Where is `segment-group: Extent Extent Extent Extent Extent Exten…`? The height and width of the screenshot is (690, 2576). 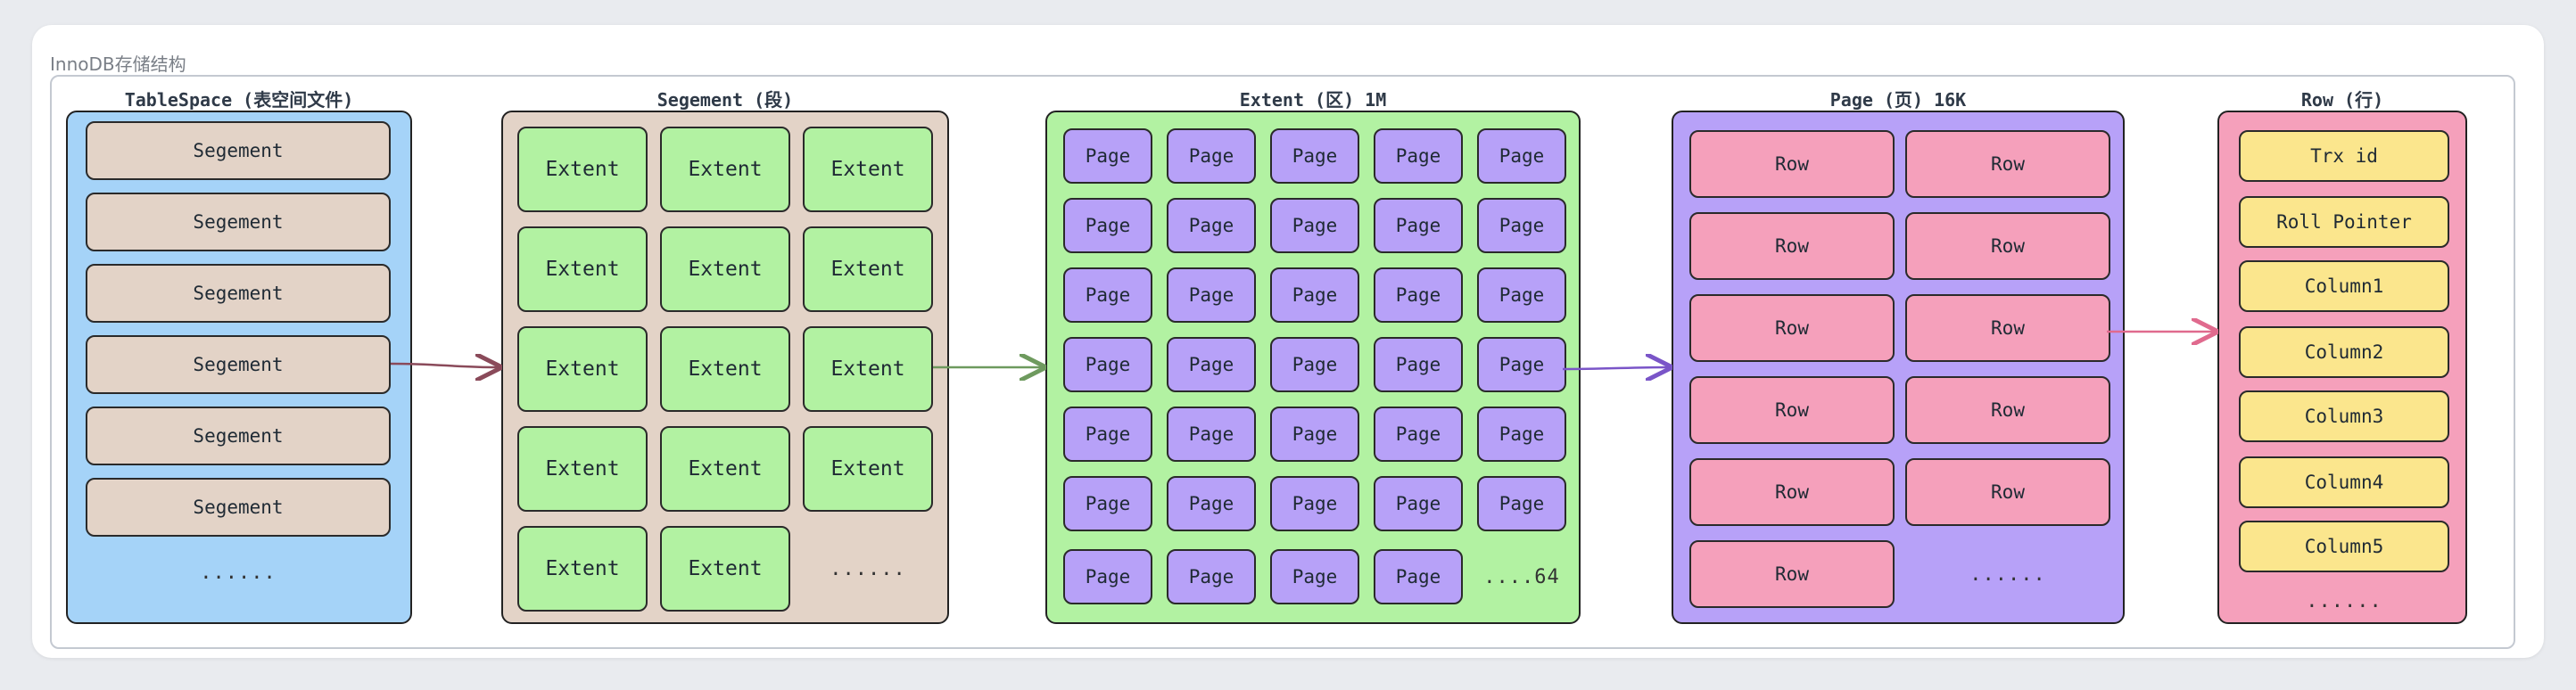 segment-group: Extent Extent Extent Extent Extent Exten… is located at coordinates (725, 367).